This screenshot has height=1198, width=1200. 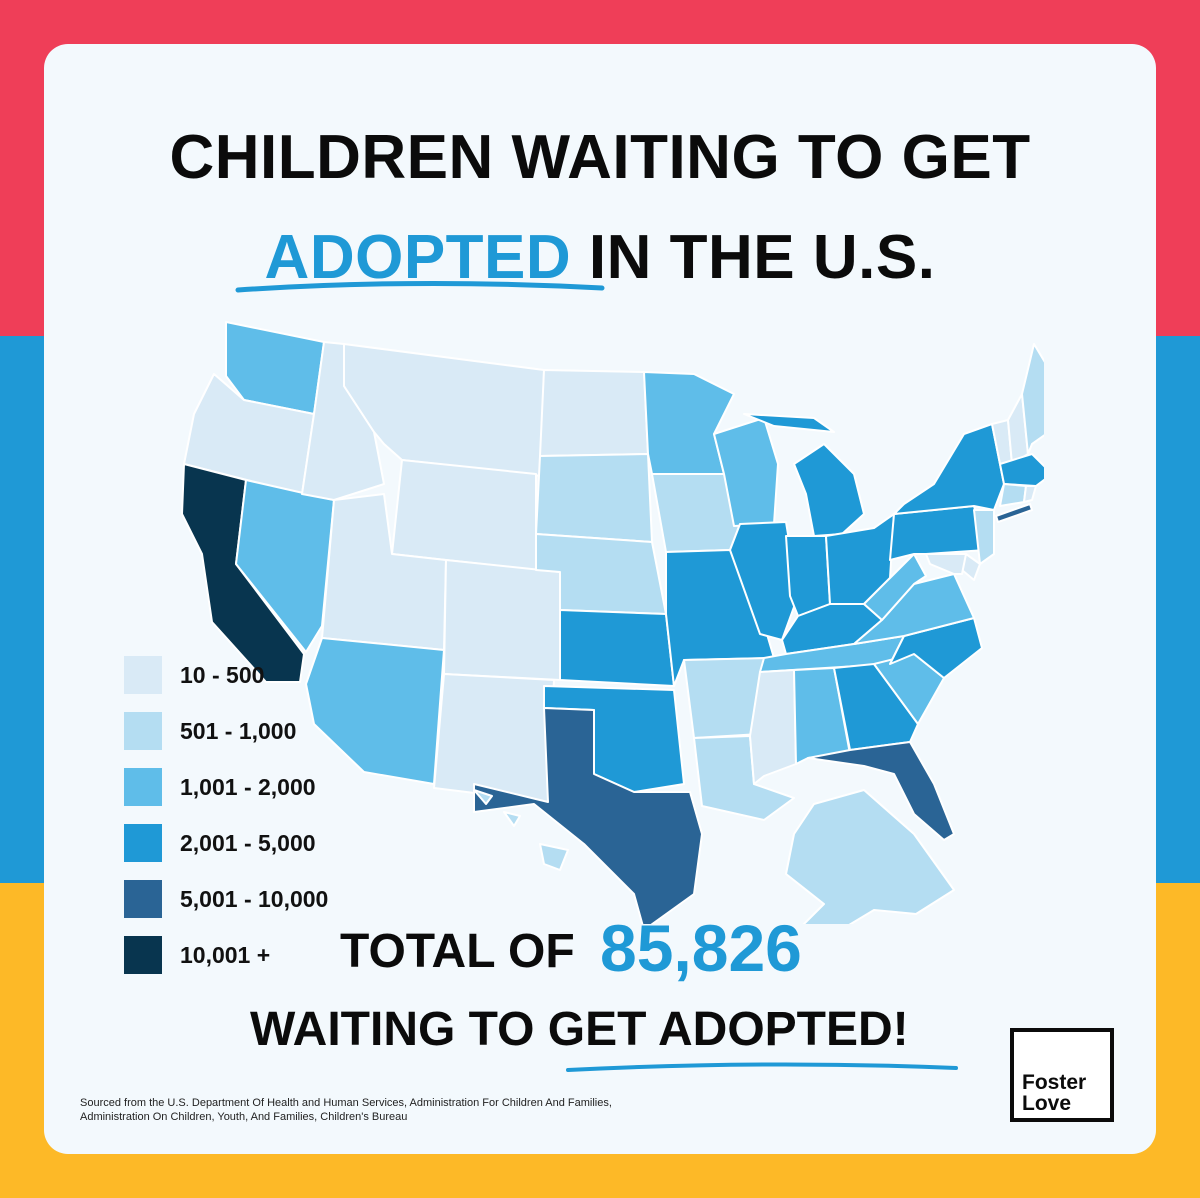 What do you see at coordinates (762, 1067) in the screenshot?
I see `total-underline` at bounding box center [762, 1067].